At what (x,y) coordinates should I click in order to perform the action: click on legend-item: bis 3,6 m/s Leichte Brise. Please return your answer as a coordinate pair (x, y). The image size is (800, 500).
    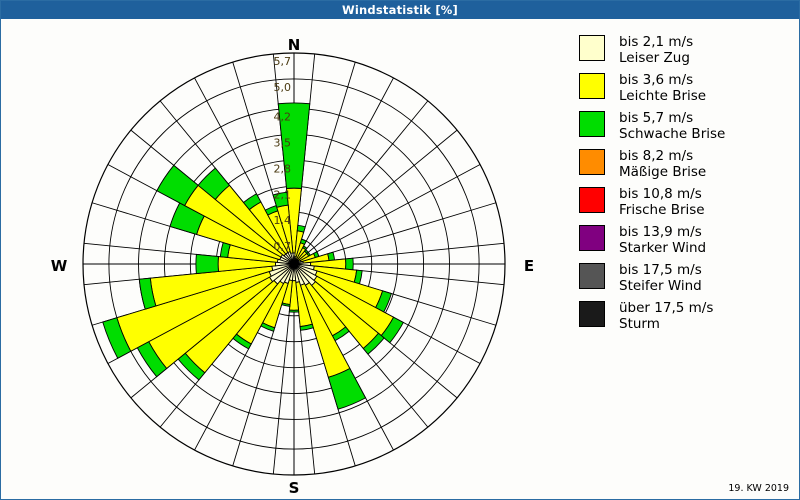
    Looking at the image, I should click on (686, 88).